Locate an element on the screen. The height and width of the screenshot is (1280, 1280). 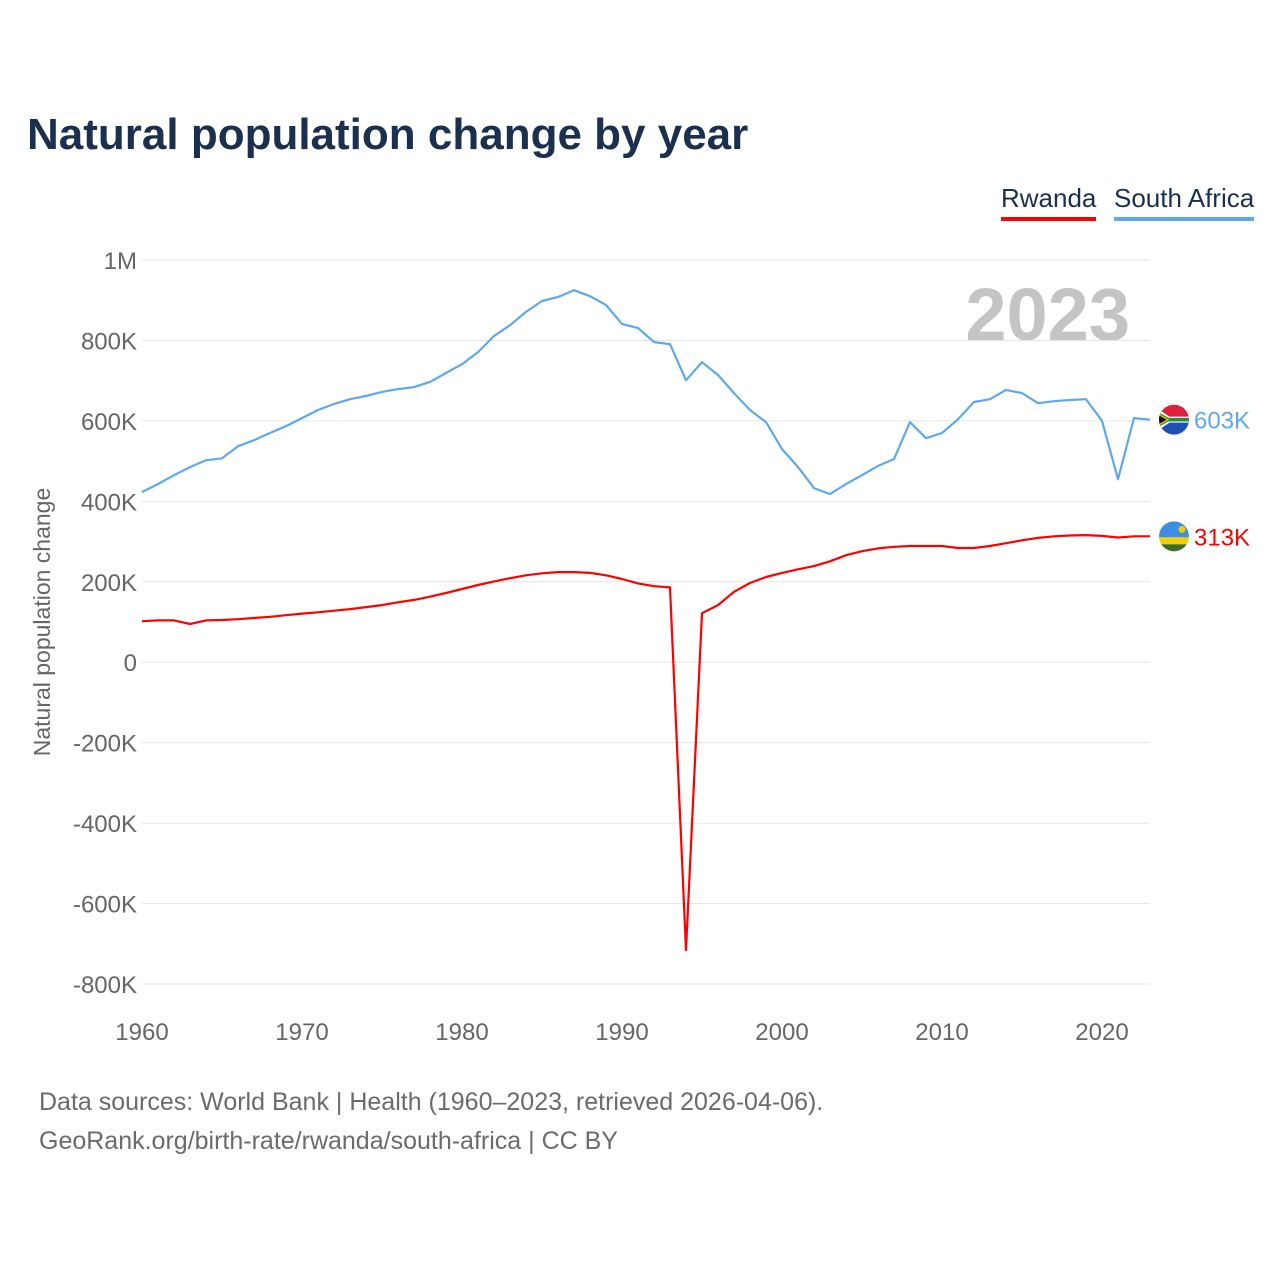
series-line-south-africa is located at coordinates (646, 392).